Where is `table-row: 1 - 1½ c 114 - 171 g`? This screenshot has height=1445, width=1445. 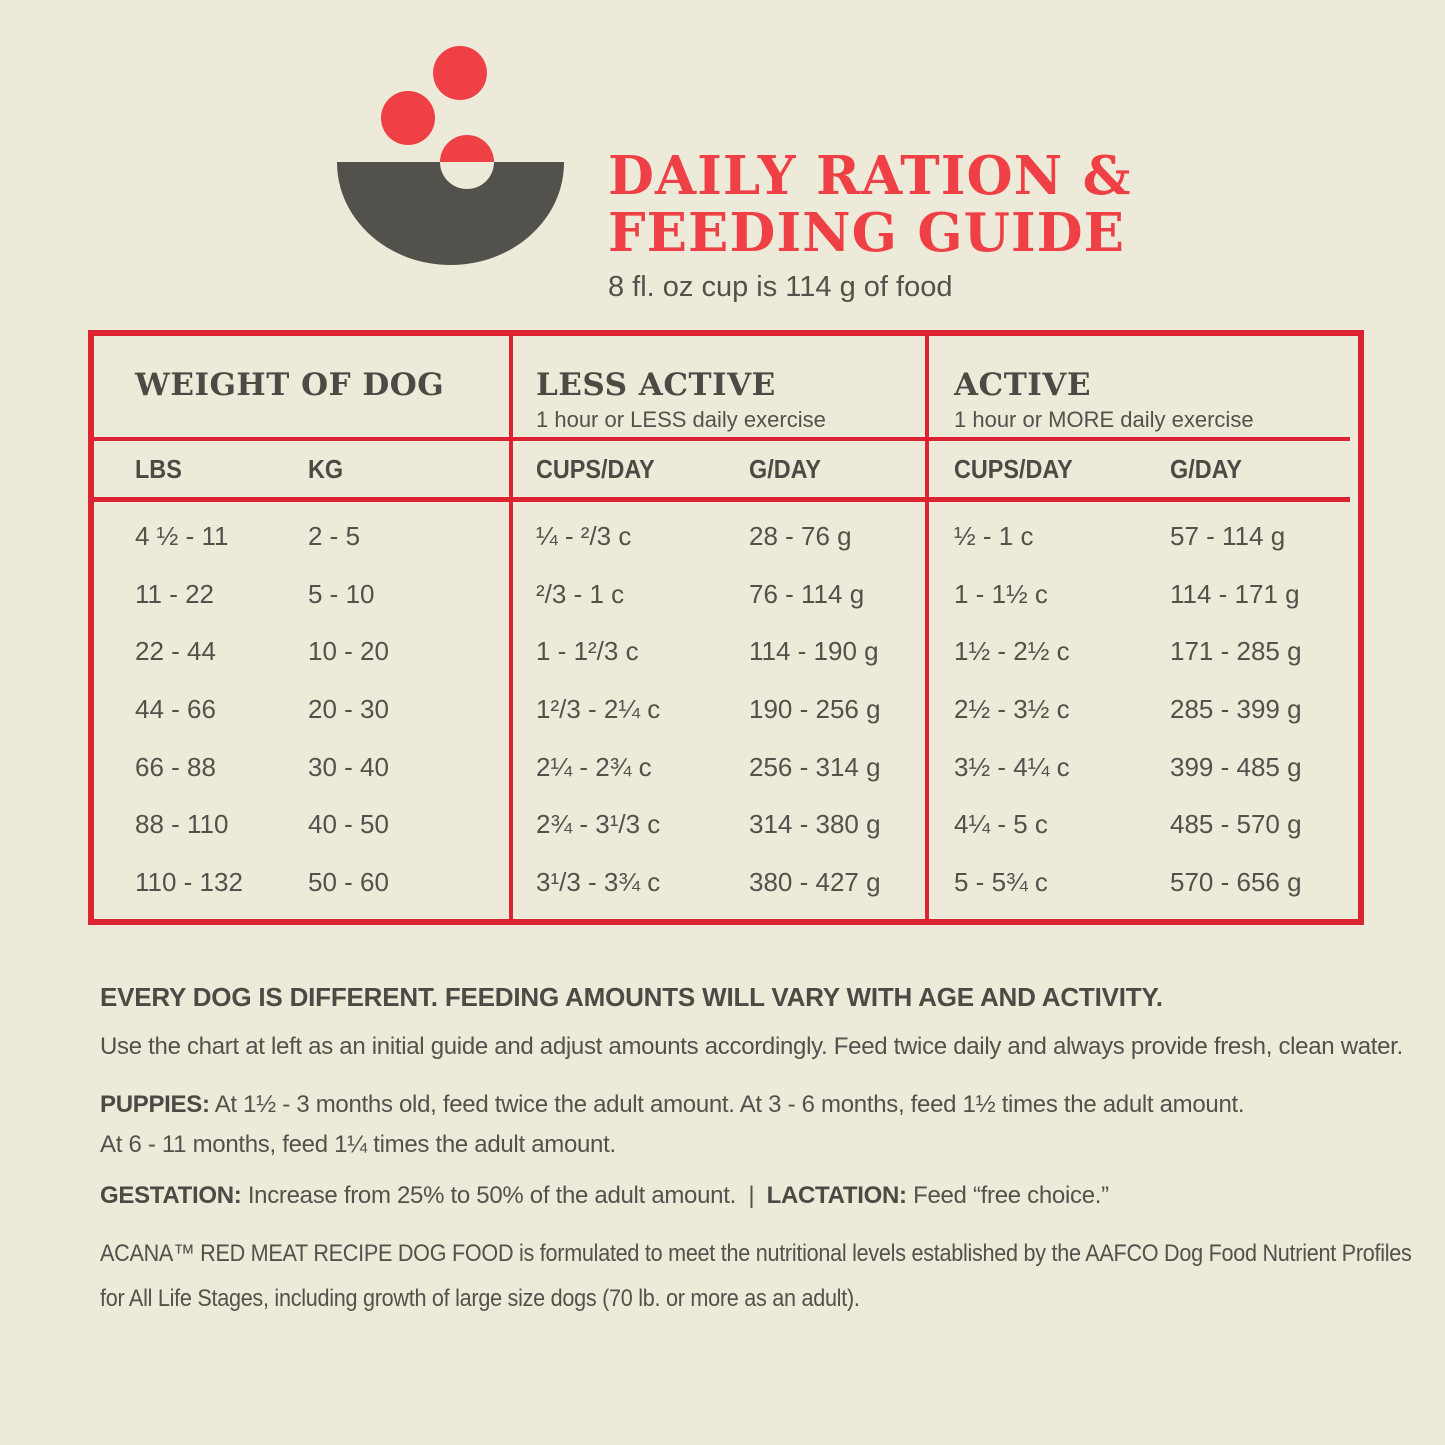
table-row: 1 - 1½ c 114 - 171 g is located at coordinates (1139, 595).